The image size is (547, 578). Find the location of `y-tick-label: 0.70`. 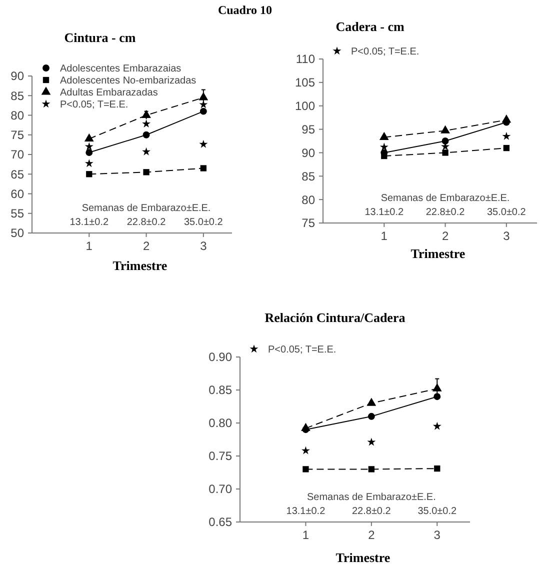

y-tick-label: 0.70 is located at coordinates (220, 489).